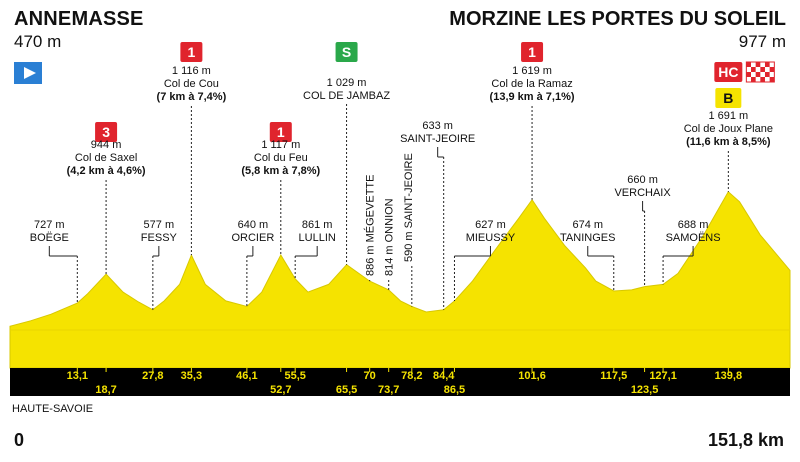  I want to click on town-name: ORCIER, so click(252, 238).